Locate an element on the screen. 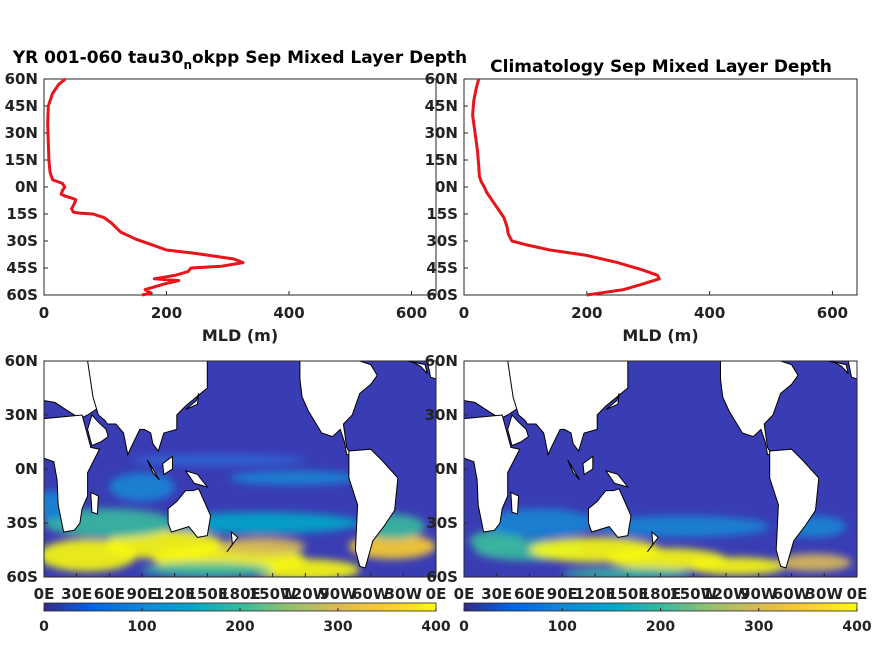 This screenshot has height=656, width=875. x-axis-label: MLD (m) is located at coordinates (660, 335).